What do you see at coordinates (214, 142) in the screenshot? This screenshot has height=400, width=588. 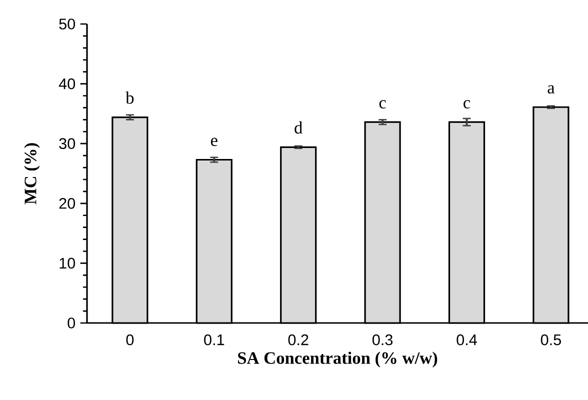 I see `annotation: e` at bounding box center [214, 142].